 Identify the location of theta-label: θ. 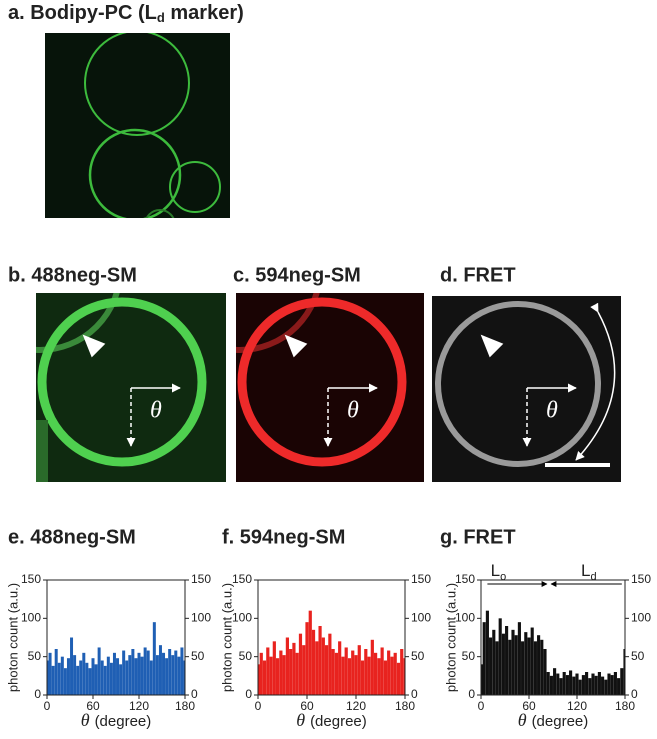
(156, 411).